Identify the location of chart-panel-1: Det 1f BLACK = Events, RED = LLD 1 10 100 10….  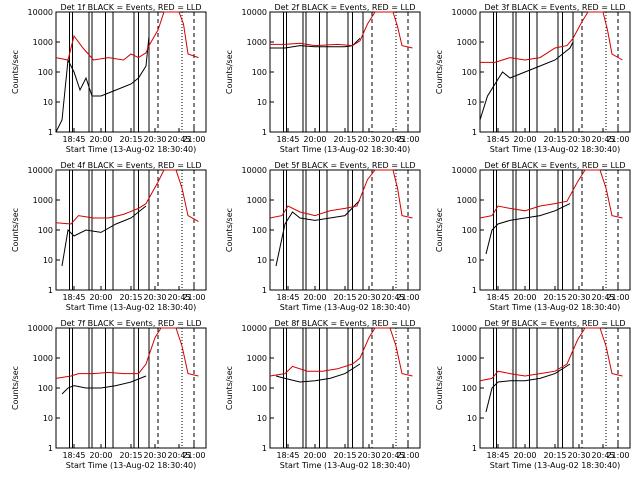
(109, 78).